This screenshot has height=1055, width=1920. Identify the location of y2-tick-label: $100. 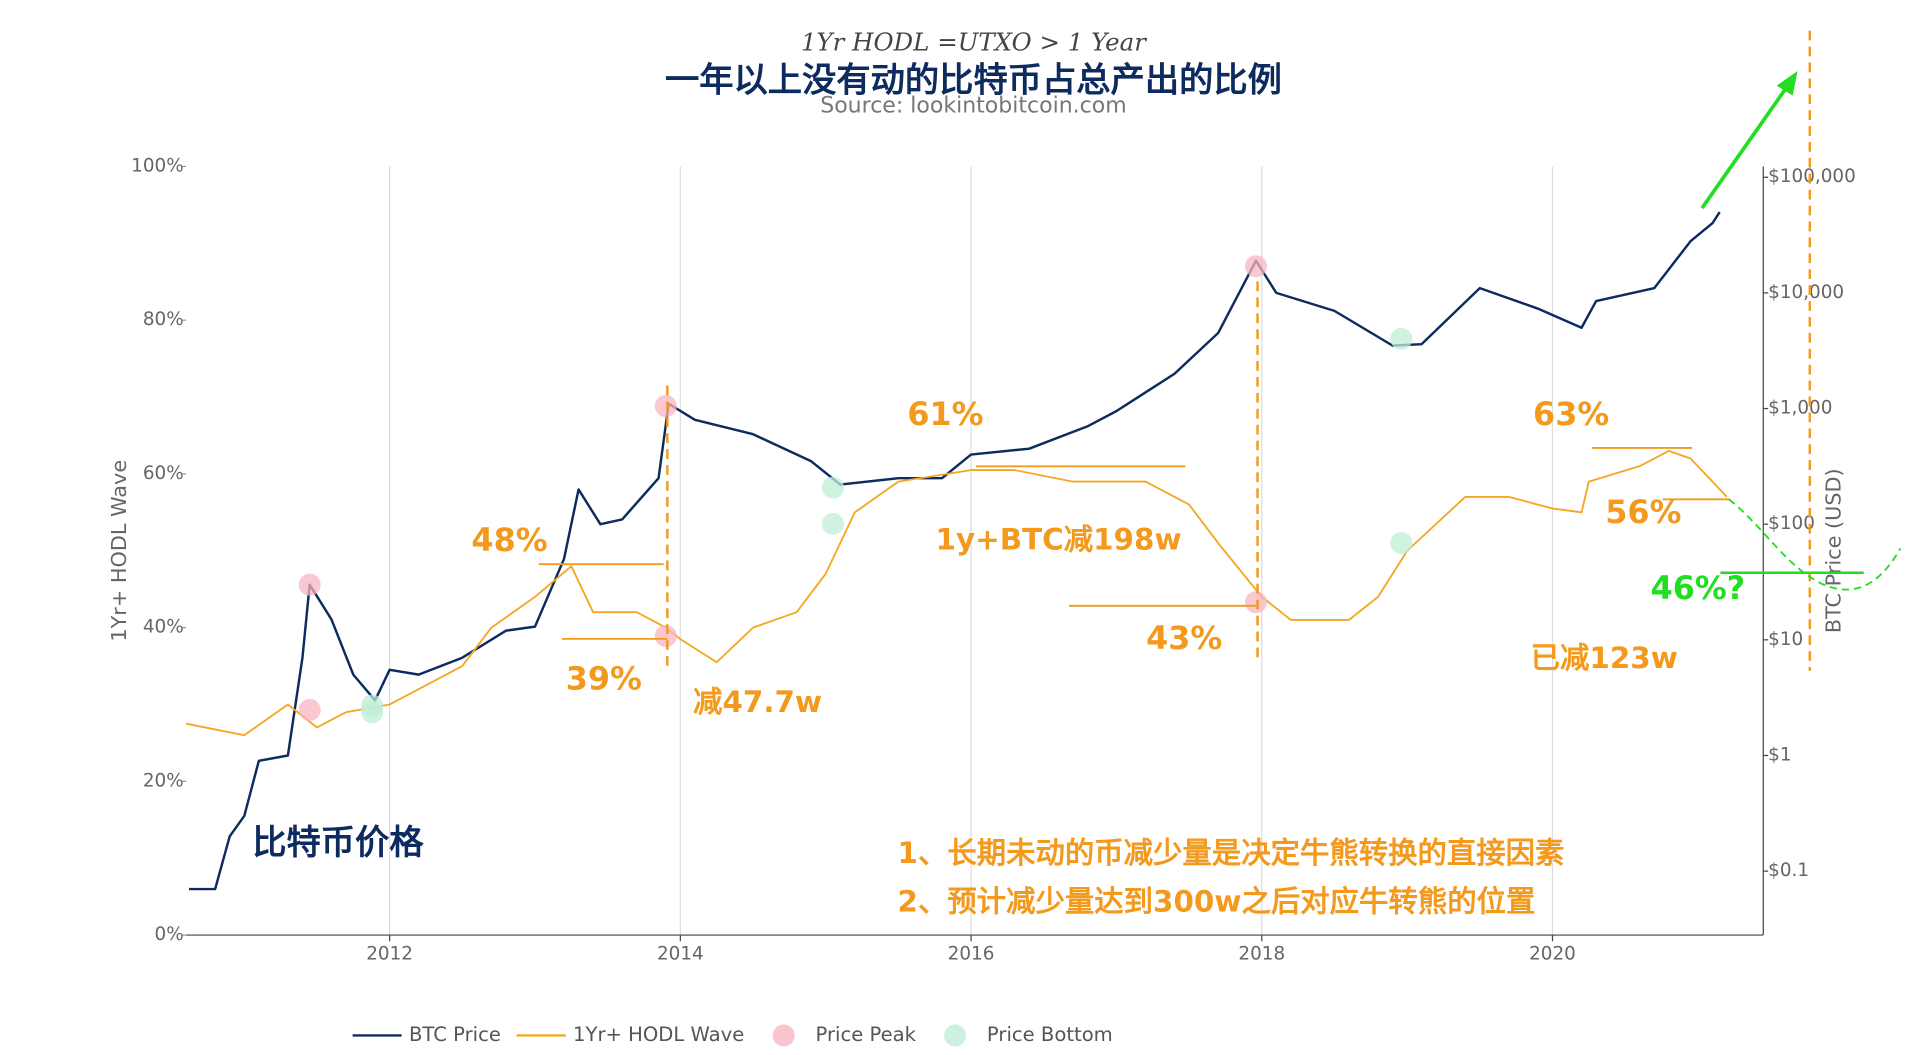
(1791, 523).